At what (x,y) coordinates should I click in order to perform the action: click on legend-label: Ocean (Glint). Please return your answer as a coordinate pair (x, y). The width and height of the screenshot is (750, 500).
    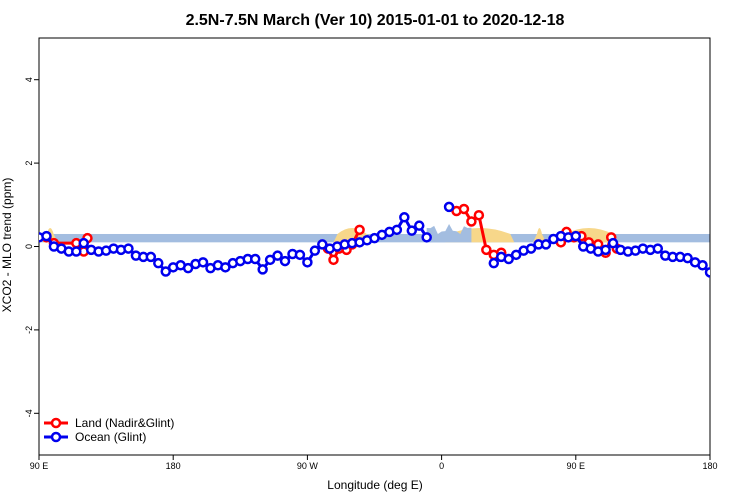
    Looking at the image, I should click on (110, 437).